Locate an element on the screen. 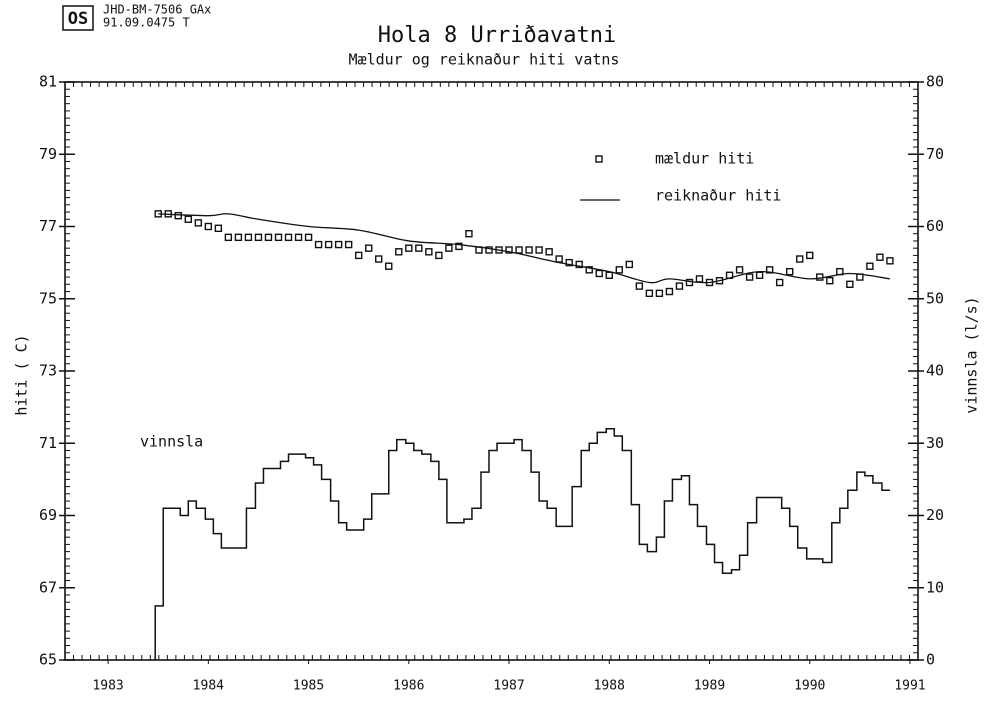 The height and width of the screenshot is (715, 988). annotation: vinnsla is located at coordinates (171, 442).